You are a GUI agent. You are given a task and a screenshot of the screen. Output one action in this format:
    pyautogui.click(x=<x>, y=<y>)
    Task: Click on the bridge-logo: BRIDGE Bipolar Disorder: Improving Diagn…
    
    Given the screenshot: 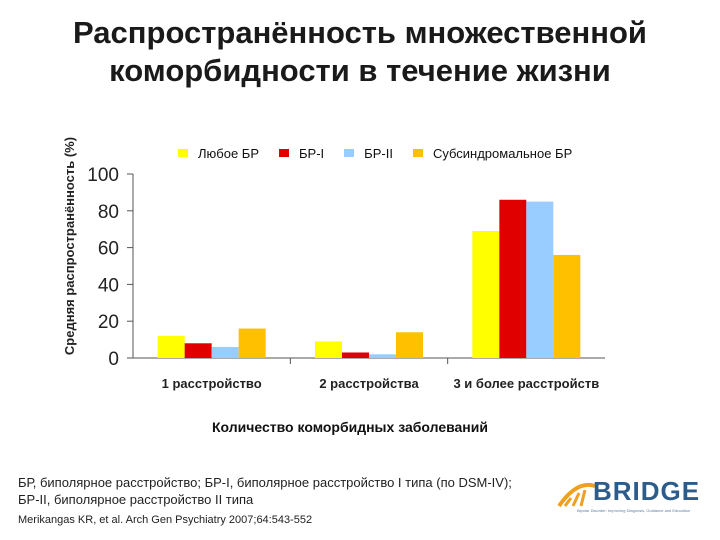 What is the action you would take?
    pyautogui.click(x=630, y=497)
    